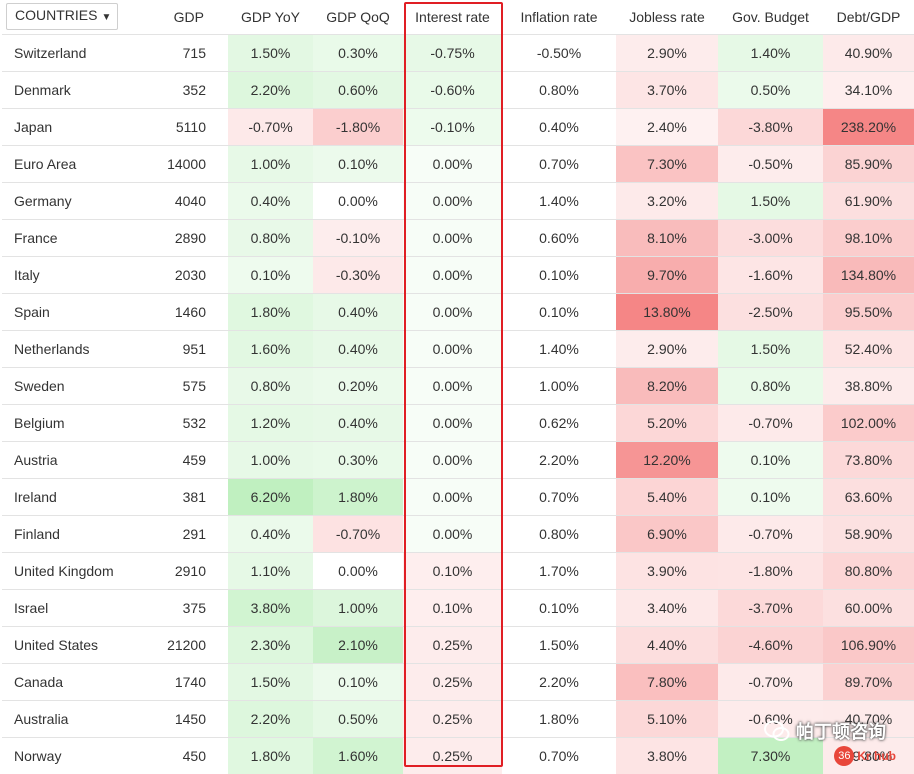 This screenshot has width=914, height=774. I want to click on cell-yoy: 0.80%, so click(270, 237).